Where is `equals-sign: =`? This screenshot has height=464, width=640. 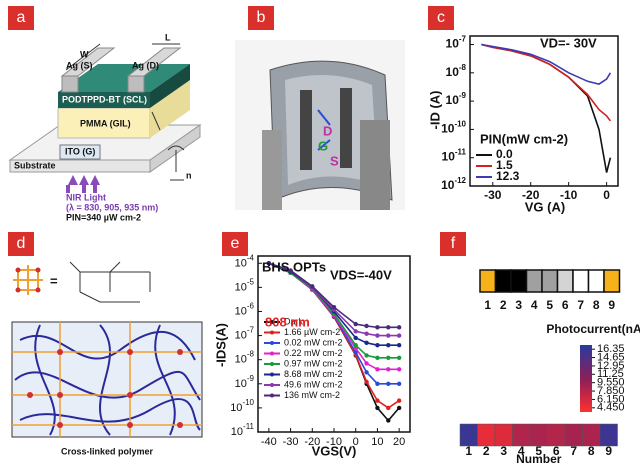 equals-sign: = is located at coordinates (54, 280).